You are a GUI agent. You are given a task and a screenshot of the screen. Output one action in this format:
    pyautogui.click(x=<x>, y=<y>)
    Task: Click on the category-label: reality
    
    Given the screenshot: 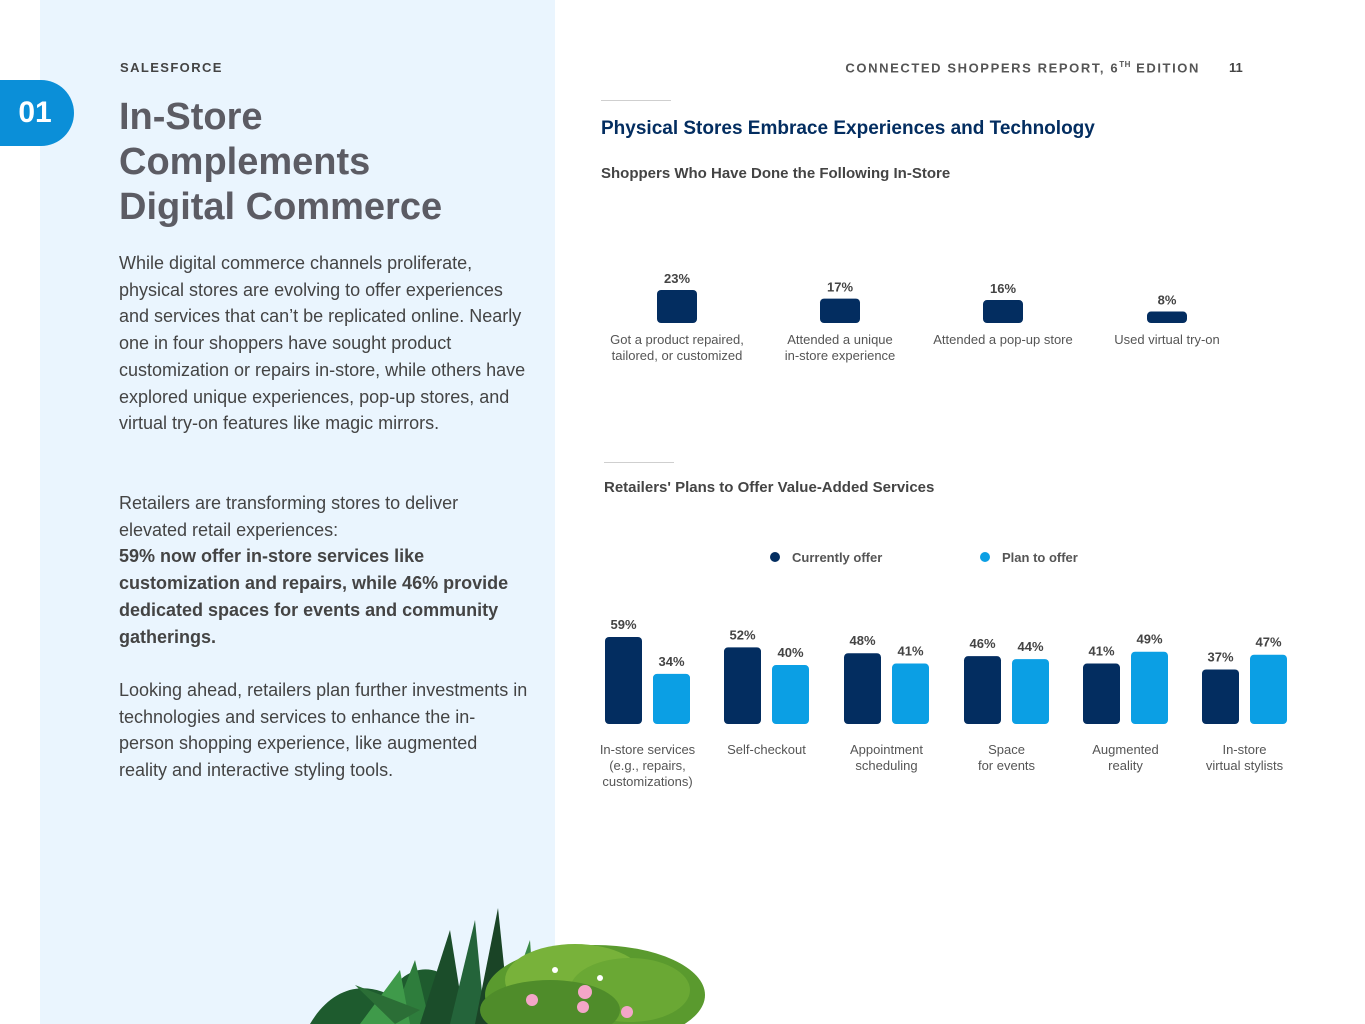 What is the action you would take?
    pyautogui.click(x=1125, y=765)
    